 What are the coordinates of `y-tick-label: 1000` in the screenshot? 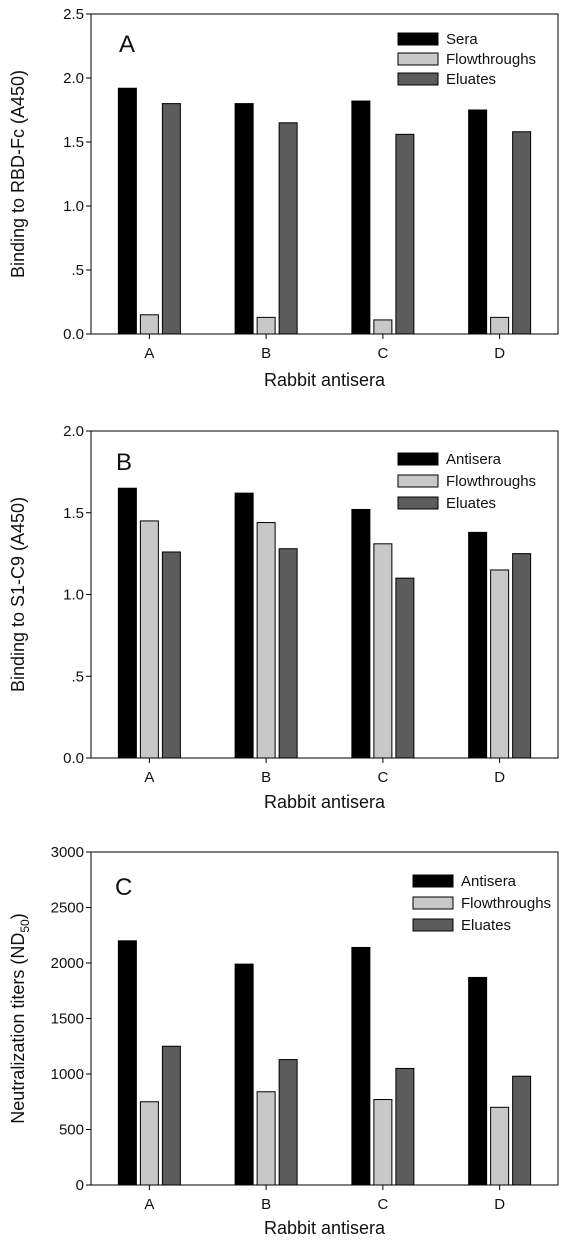 It's located at (67, 1074).